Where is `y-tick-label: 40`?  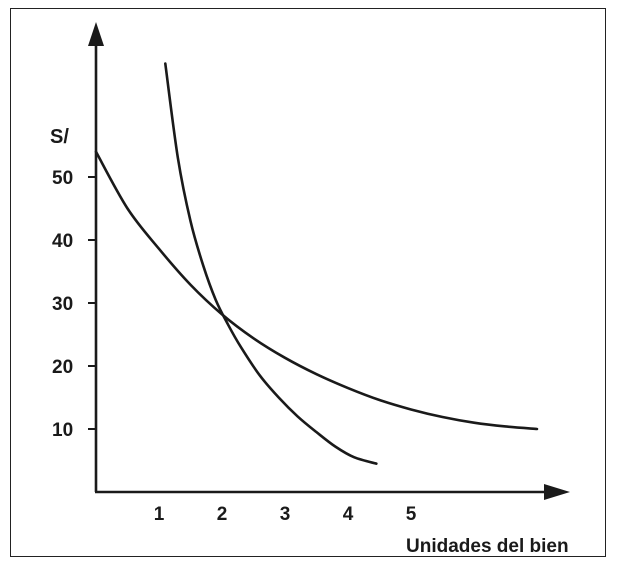
y-tick-label: 40 is located at coordinates (62, 241).